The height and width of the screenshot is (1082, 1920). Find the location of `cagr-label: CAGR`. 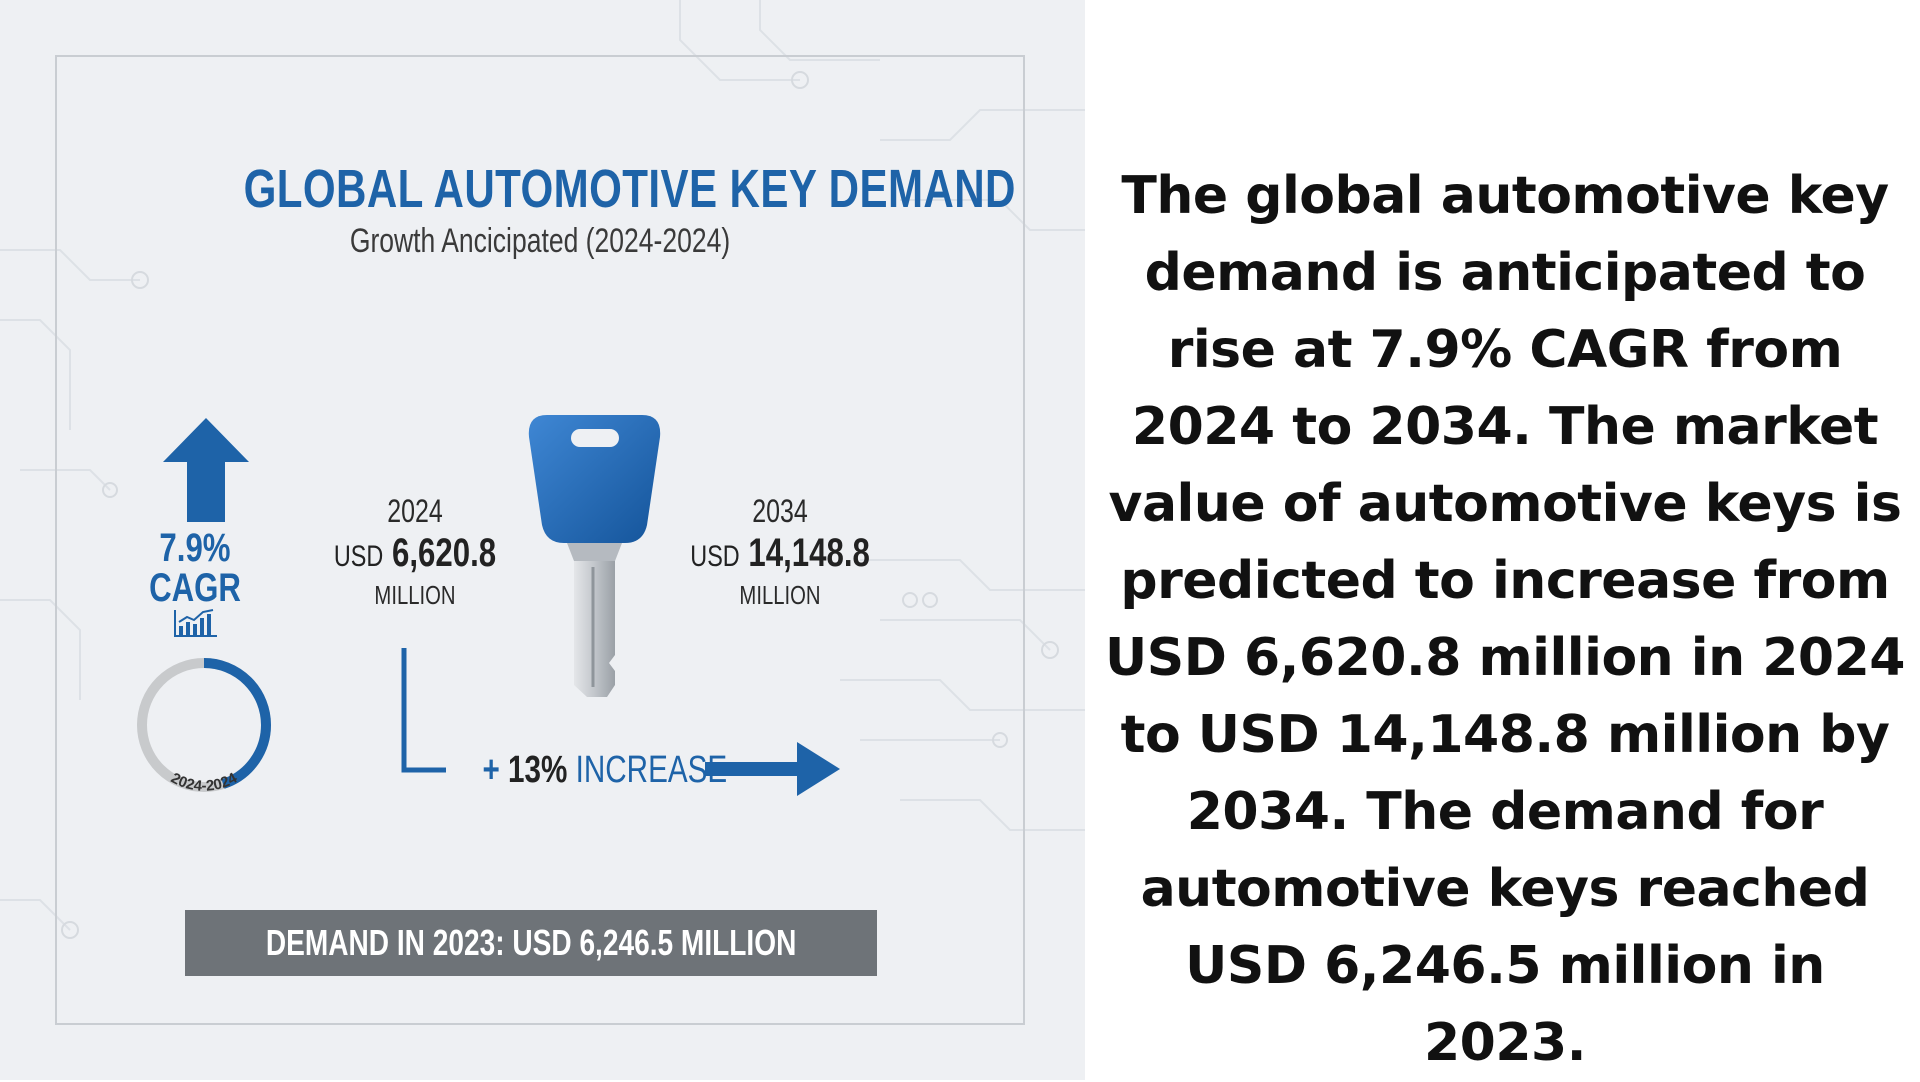

cagr-label: CAGR is located at coordinates (195, 588).